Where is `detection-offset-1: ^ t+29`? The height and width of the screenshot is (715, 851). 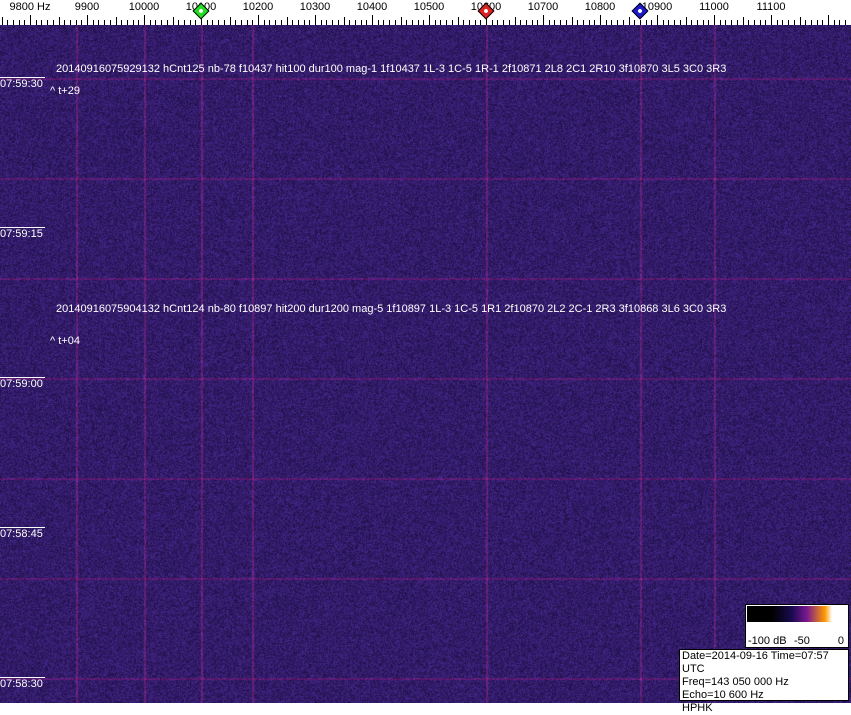
detection-offset-1: ^ t+29 is located at coordinates (65, 91).